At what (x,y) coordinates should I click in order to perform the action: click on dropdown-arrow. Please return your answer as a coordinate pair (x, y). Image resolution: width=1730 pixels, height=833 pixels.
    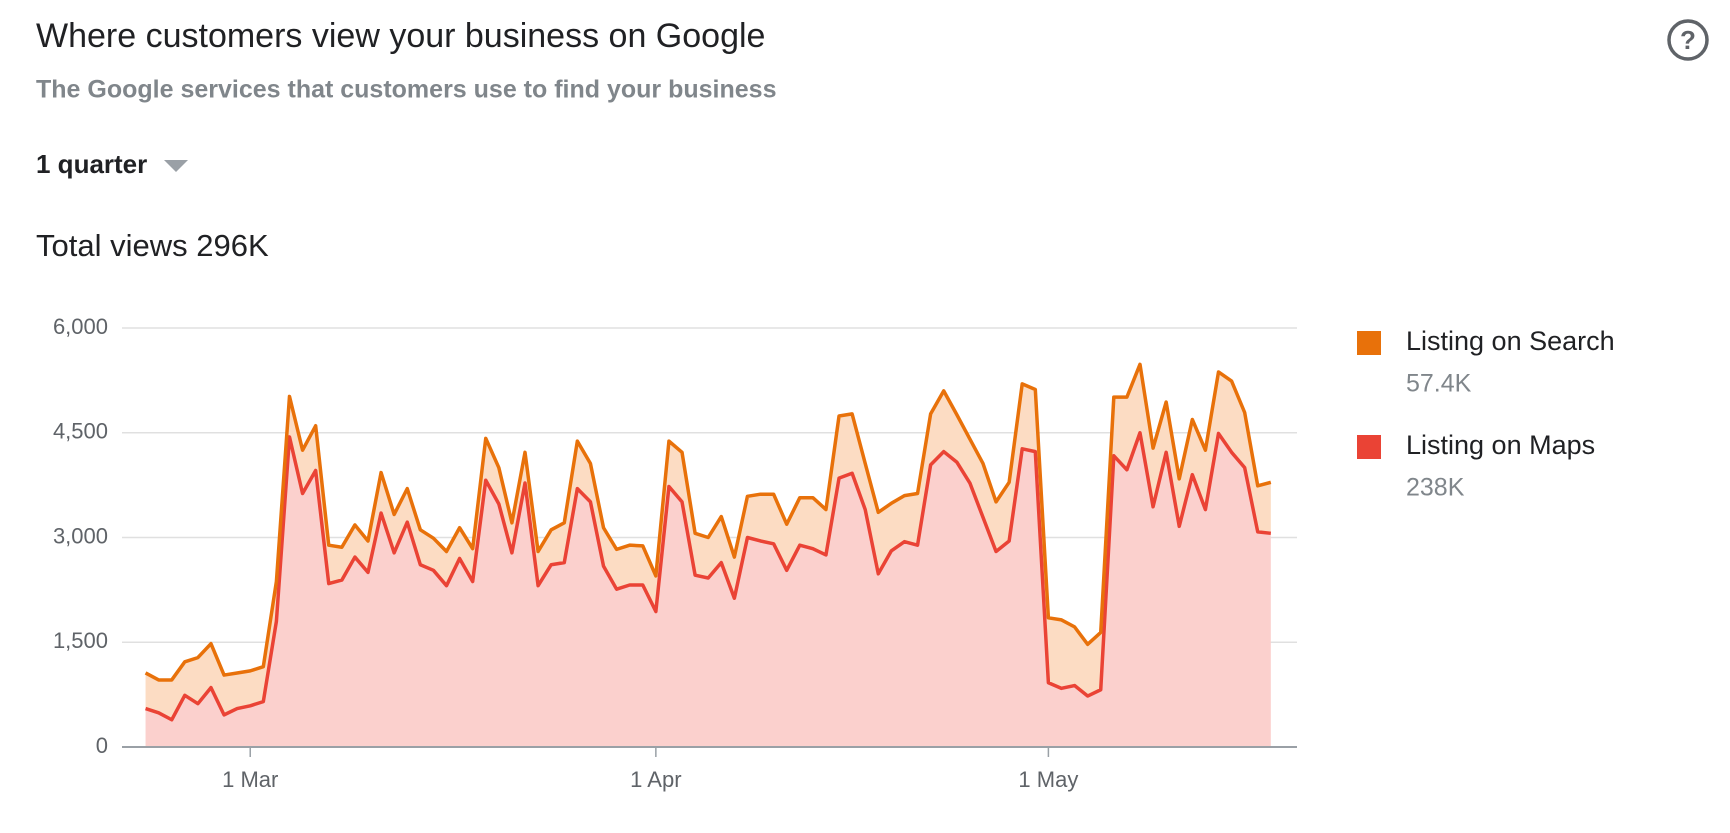
    Looking at the image, I should click on (176, 166).